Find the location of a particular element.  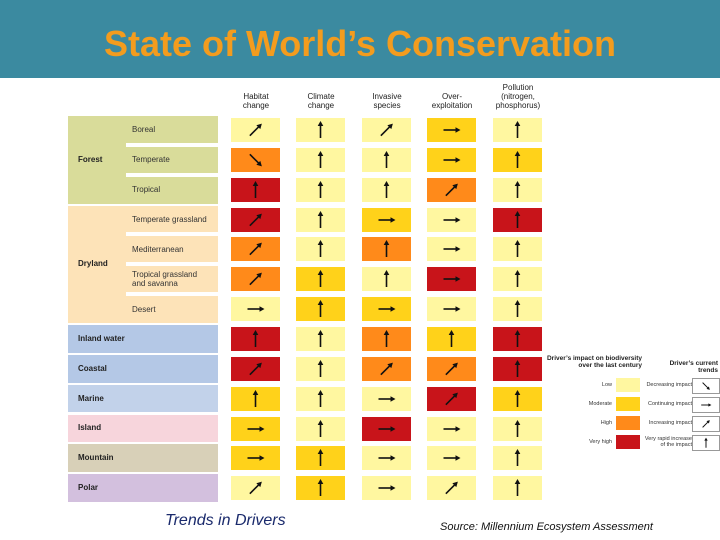

legend-trend-label: Very rapid increase of the impact is located at coordinates (668, 442).